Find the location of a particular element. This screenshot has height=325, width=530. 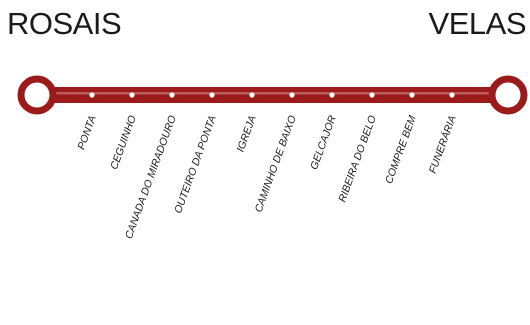

end-terminus-circle is located at coordinates (508, 95).